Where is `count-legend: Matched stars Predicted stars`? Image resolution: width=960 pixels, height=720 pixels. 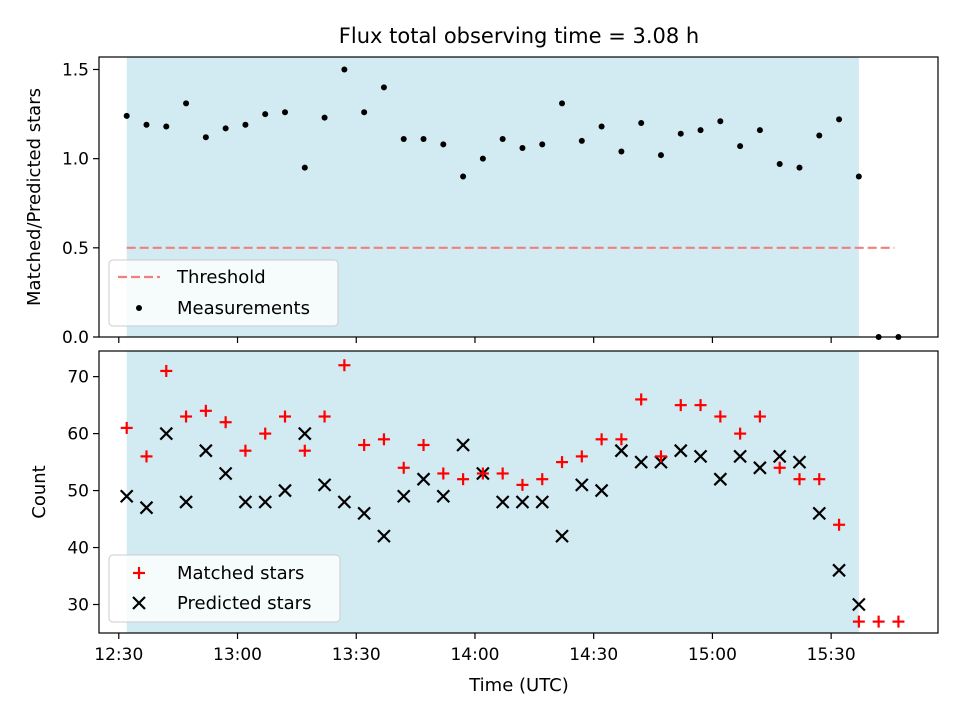
count-legend: Matched stars Predicted stars is located at coordinates (224, 588).